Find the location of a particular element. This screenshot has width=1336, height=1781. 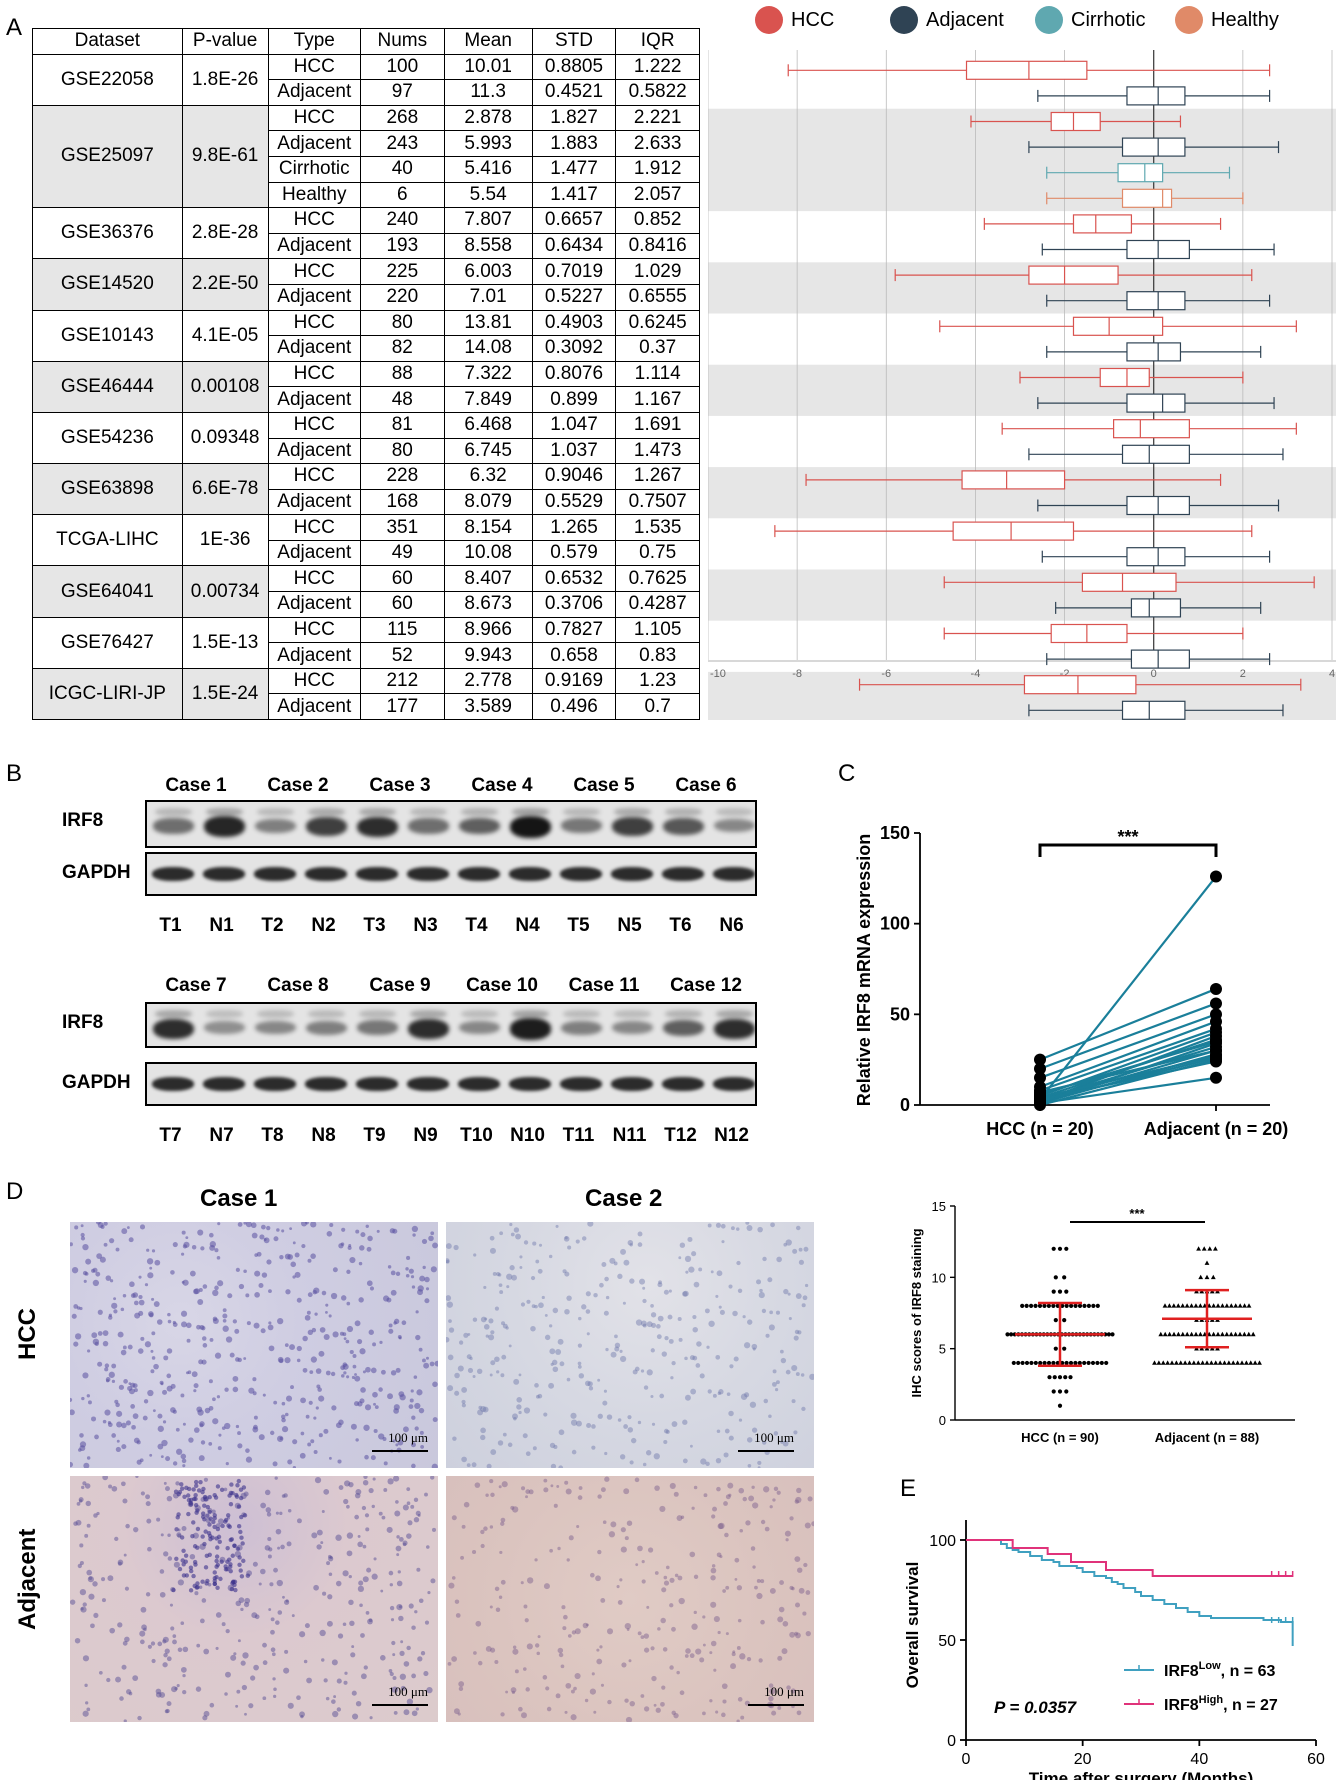

lane-label: N2 is located at coordinates (323, 925).